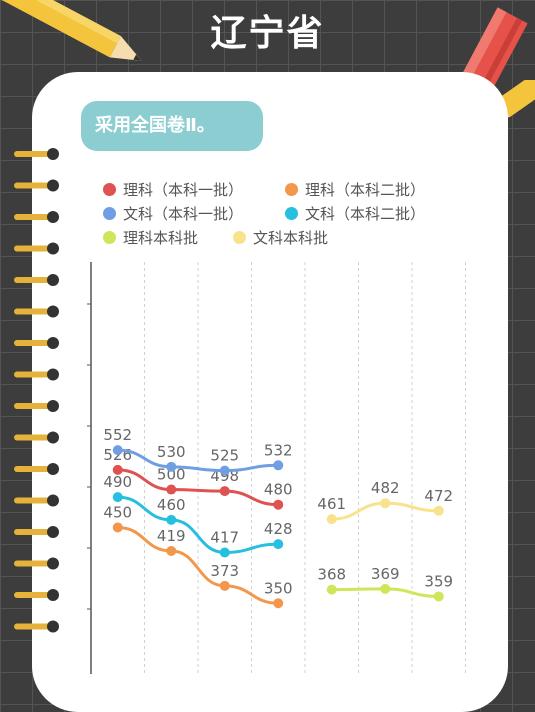 The width and height of the screenshot is (535, 712). What do you see at coordinates (438, 496) in the screenshot?
I see `data-label: 472` at bounding box center [438, 496].